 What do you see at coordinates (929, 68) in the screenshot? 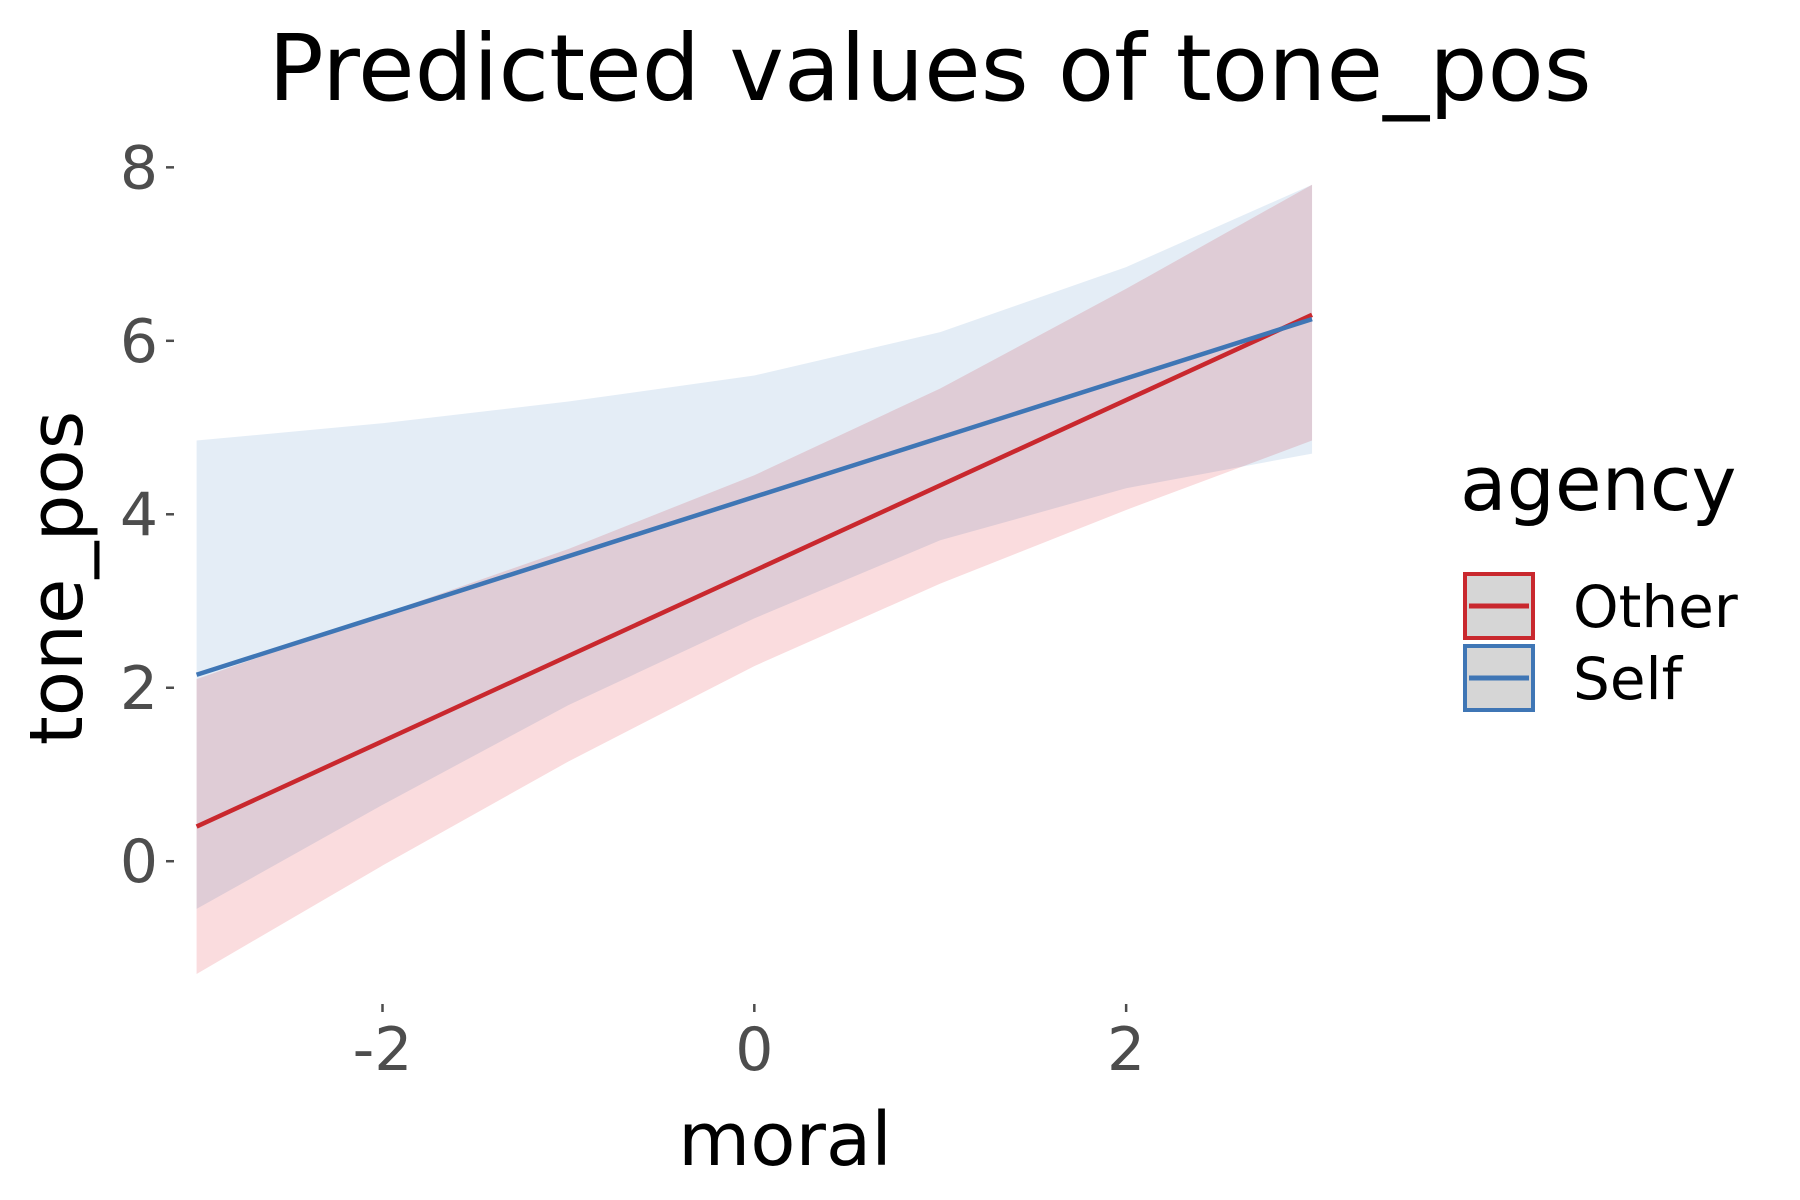
I see `chart-title: Predicted values of tone_pos` at bounding box center [929, 68].